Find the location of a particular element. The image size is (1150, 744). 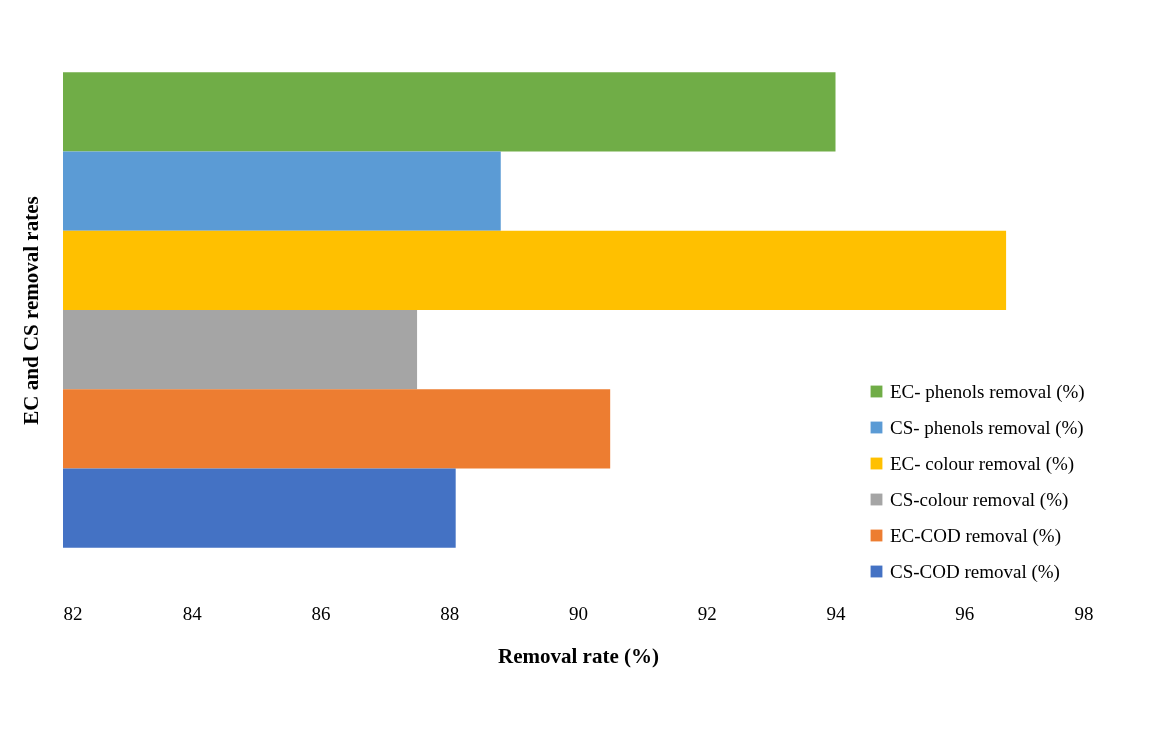

x-tick-label: 86 is located at coordinates (321, 613).